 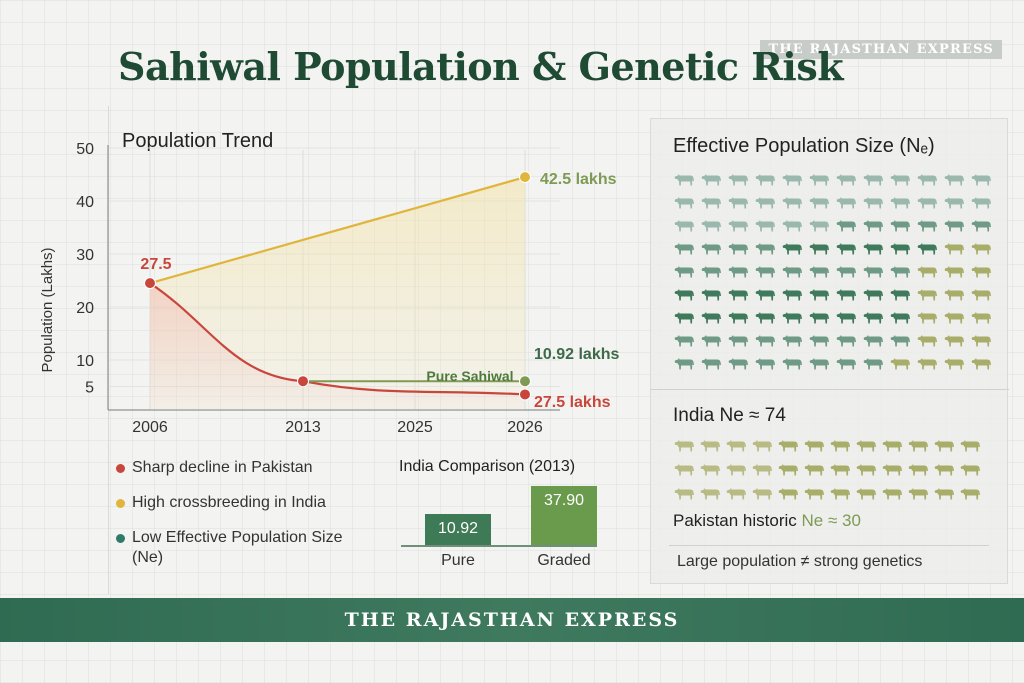 What do you see at coordinates (800, 561) in the screenshot?
I see `genetics-note: Large population ≠ strong genetics` at bounding box center [800, 561].